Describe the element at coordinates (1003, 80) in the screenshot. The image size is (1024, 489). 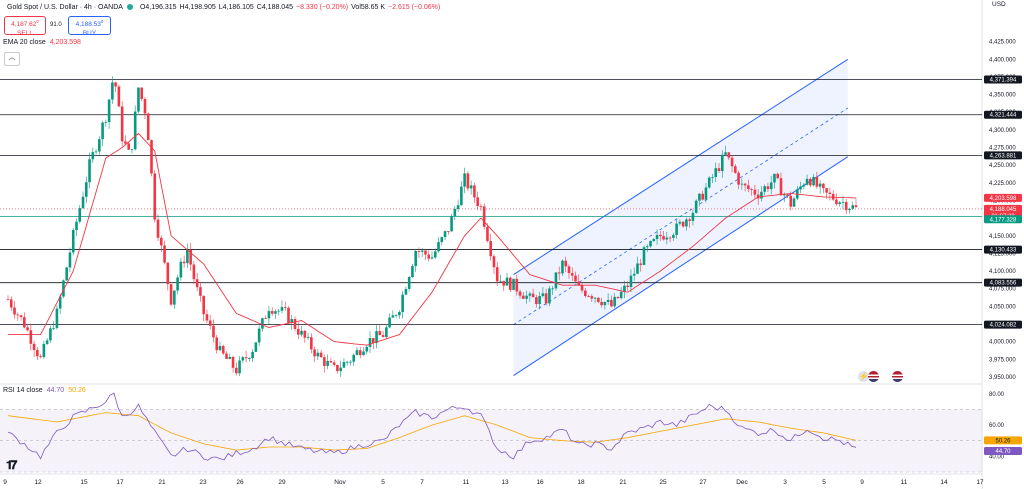
I see `level-price-label: 4,371.394` at that location.